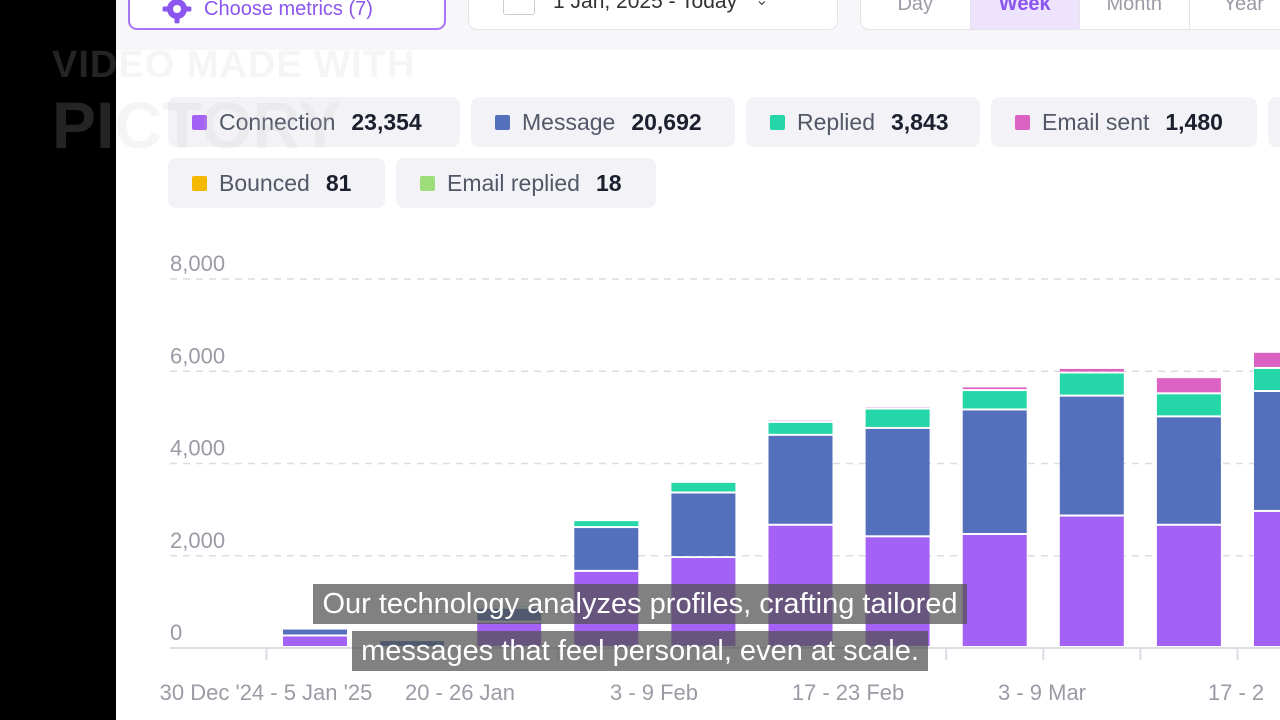 Image resolution: width=1280 pixels, height=720 pixels. What do you see at coordinates (502, 122) in the screenshot?
I see `message-swatch` at bounding box center [502, 122].